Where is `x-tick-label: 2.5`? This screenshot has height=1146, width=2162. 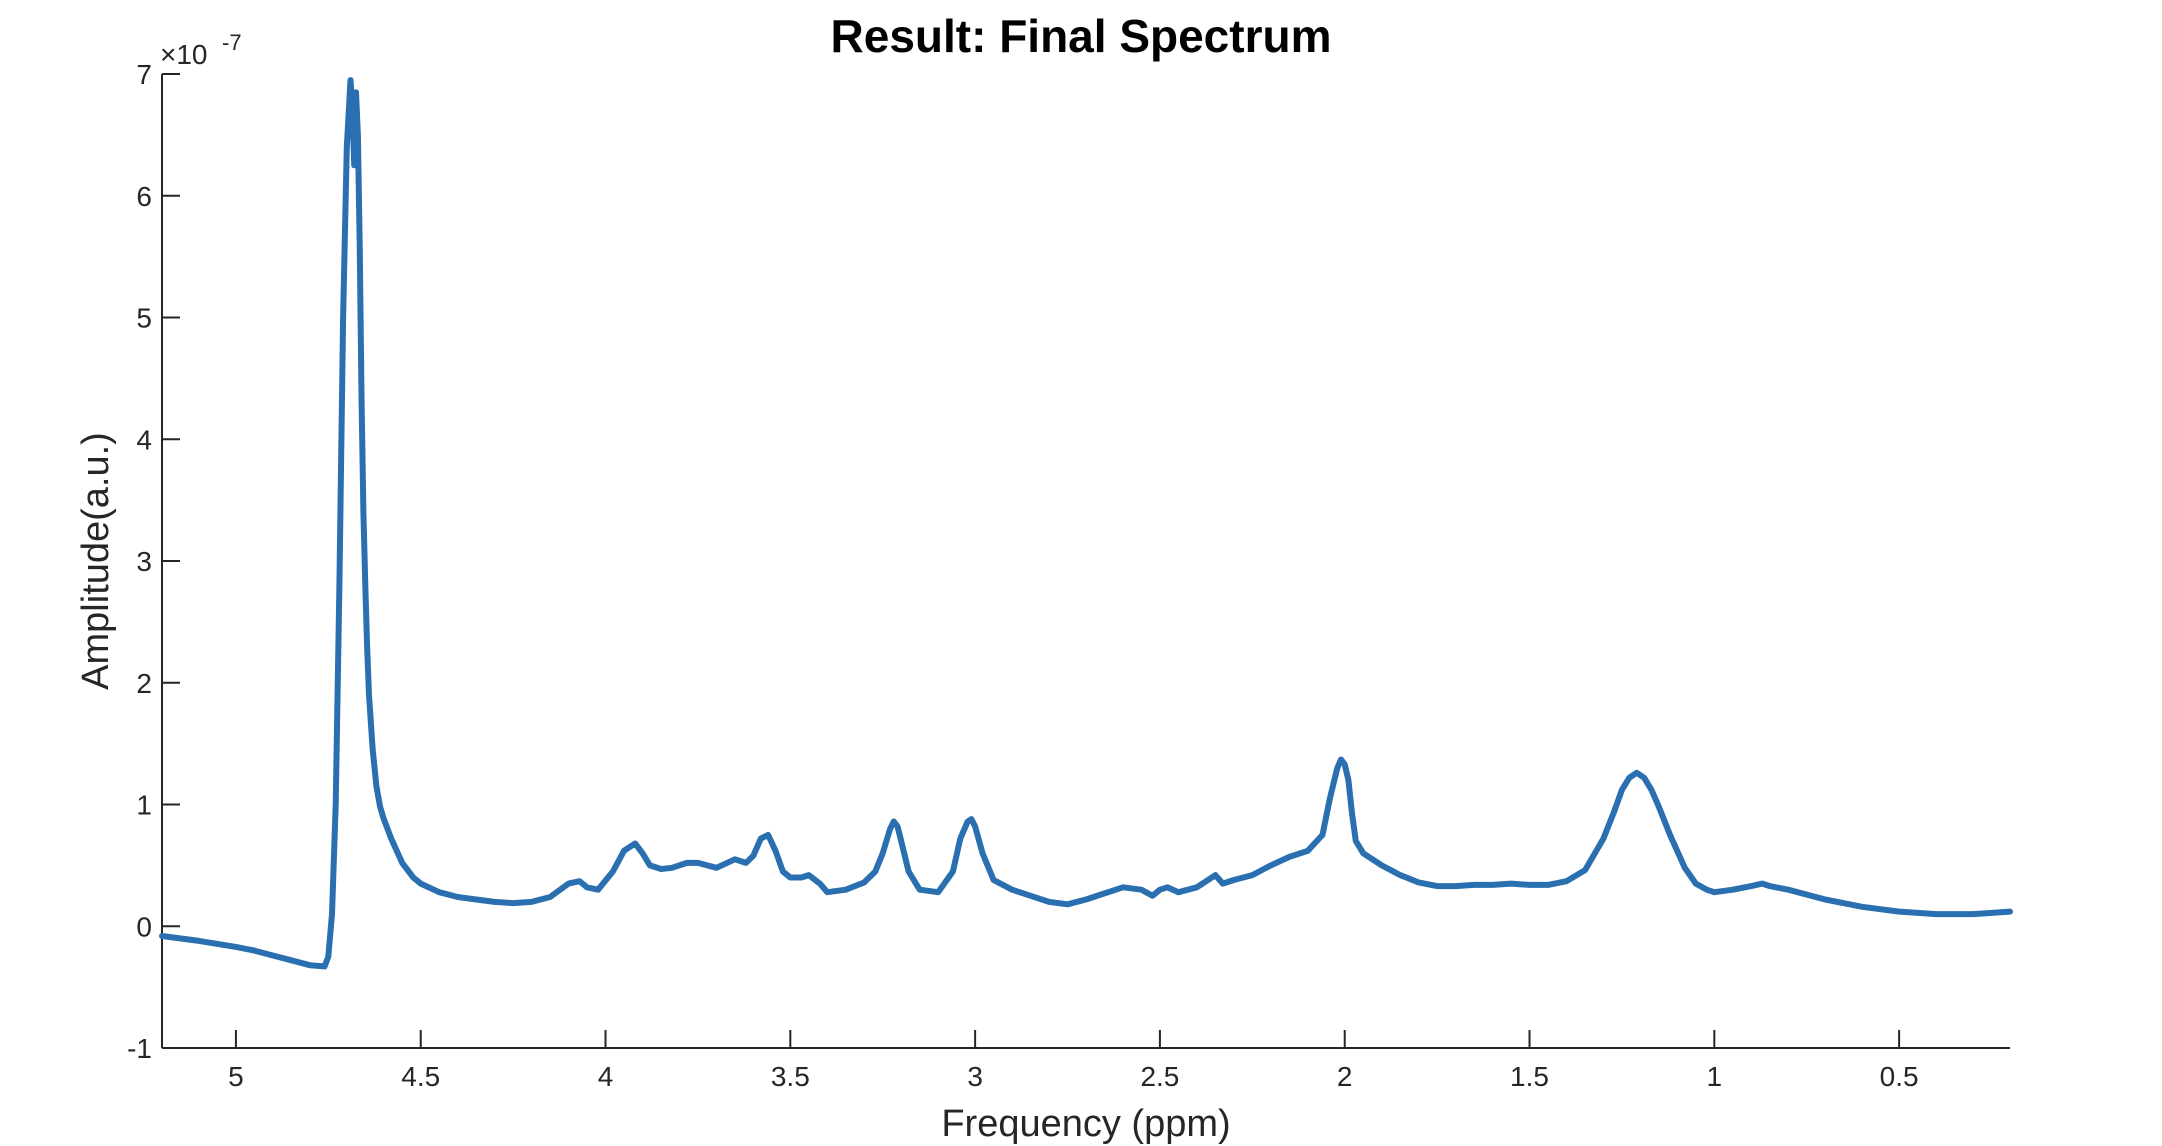 x-tick-label: 2.5 is located at coordinates (1159, 1076).